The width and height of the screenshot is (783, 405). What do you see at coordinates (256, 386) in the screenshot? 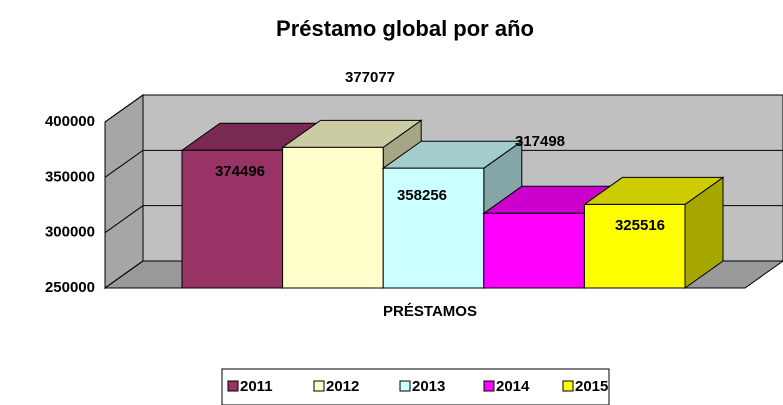
I see `legend-label: 2011` at bounding box center [256, 386].